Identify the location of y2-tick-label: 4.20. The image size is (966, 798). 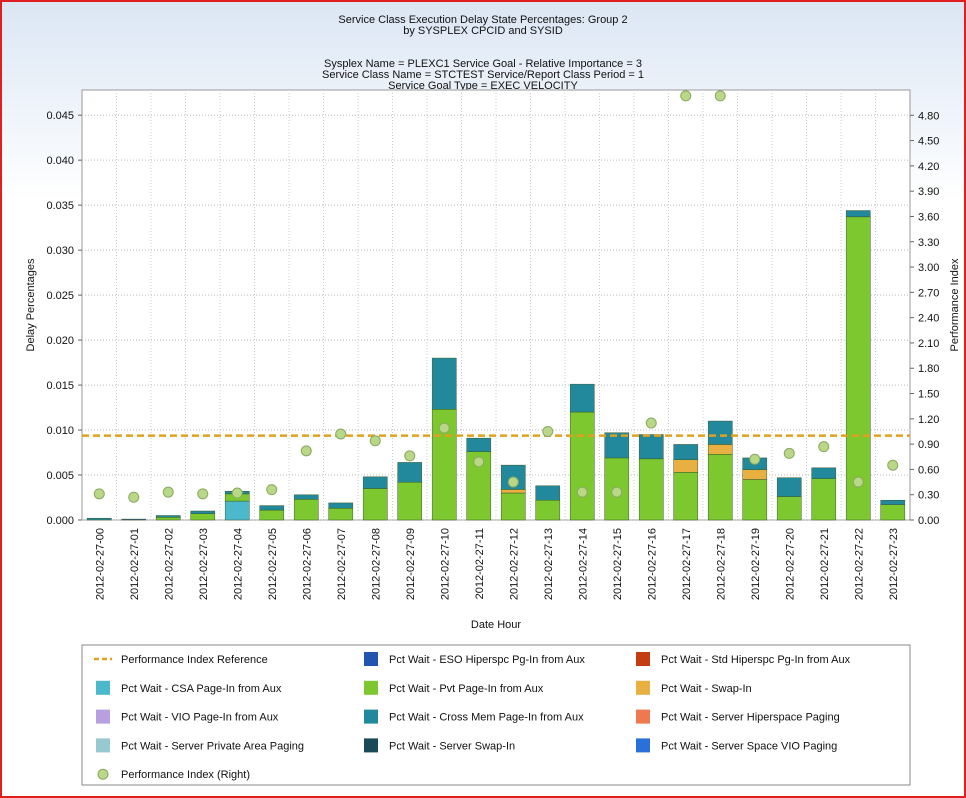
(928, 167).